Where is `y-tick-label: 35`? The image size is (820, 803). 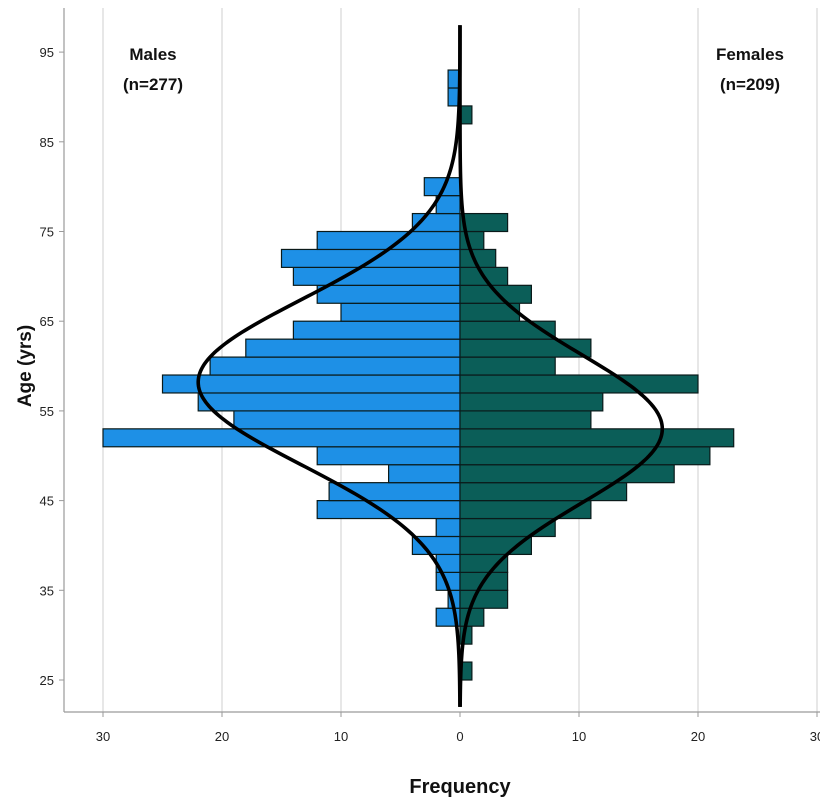 y-tick-label: 35 is located at coordinates (47, 590).